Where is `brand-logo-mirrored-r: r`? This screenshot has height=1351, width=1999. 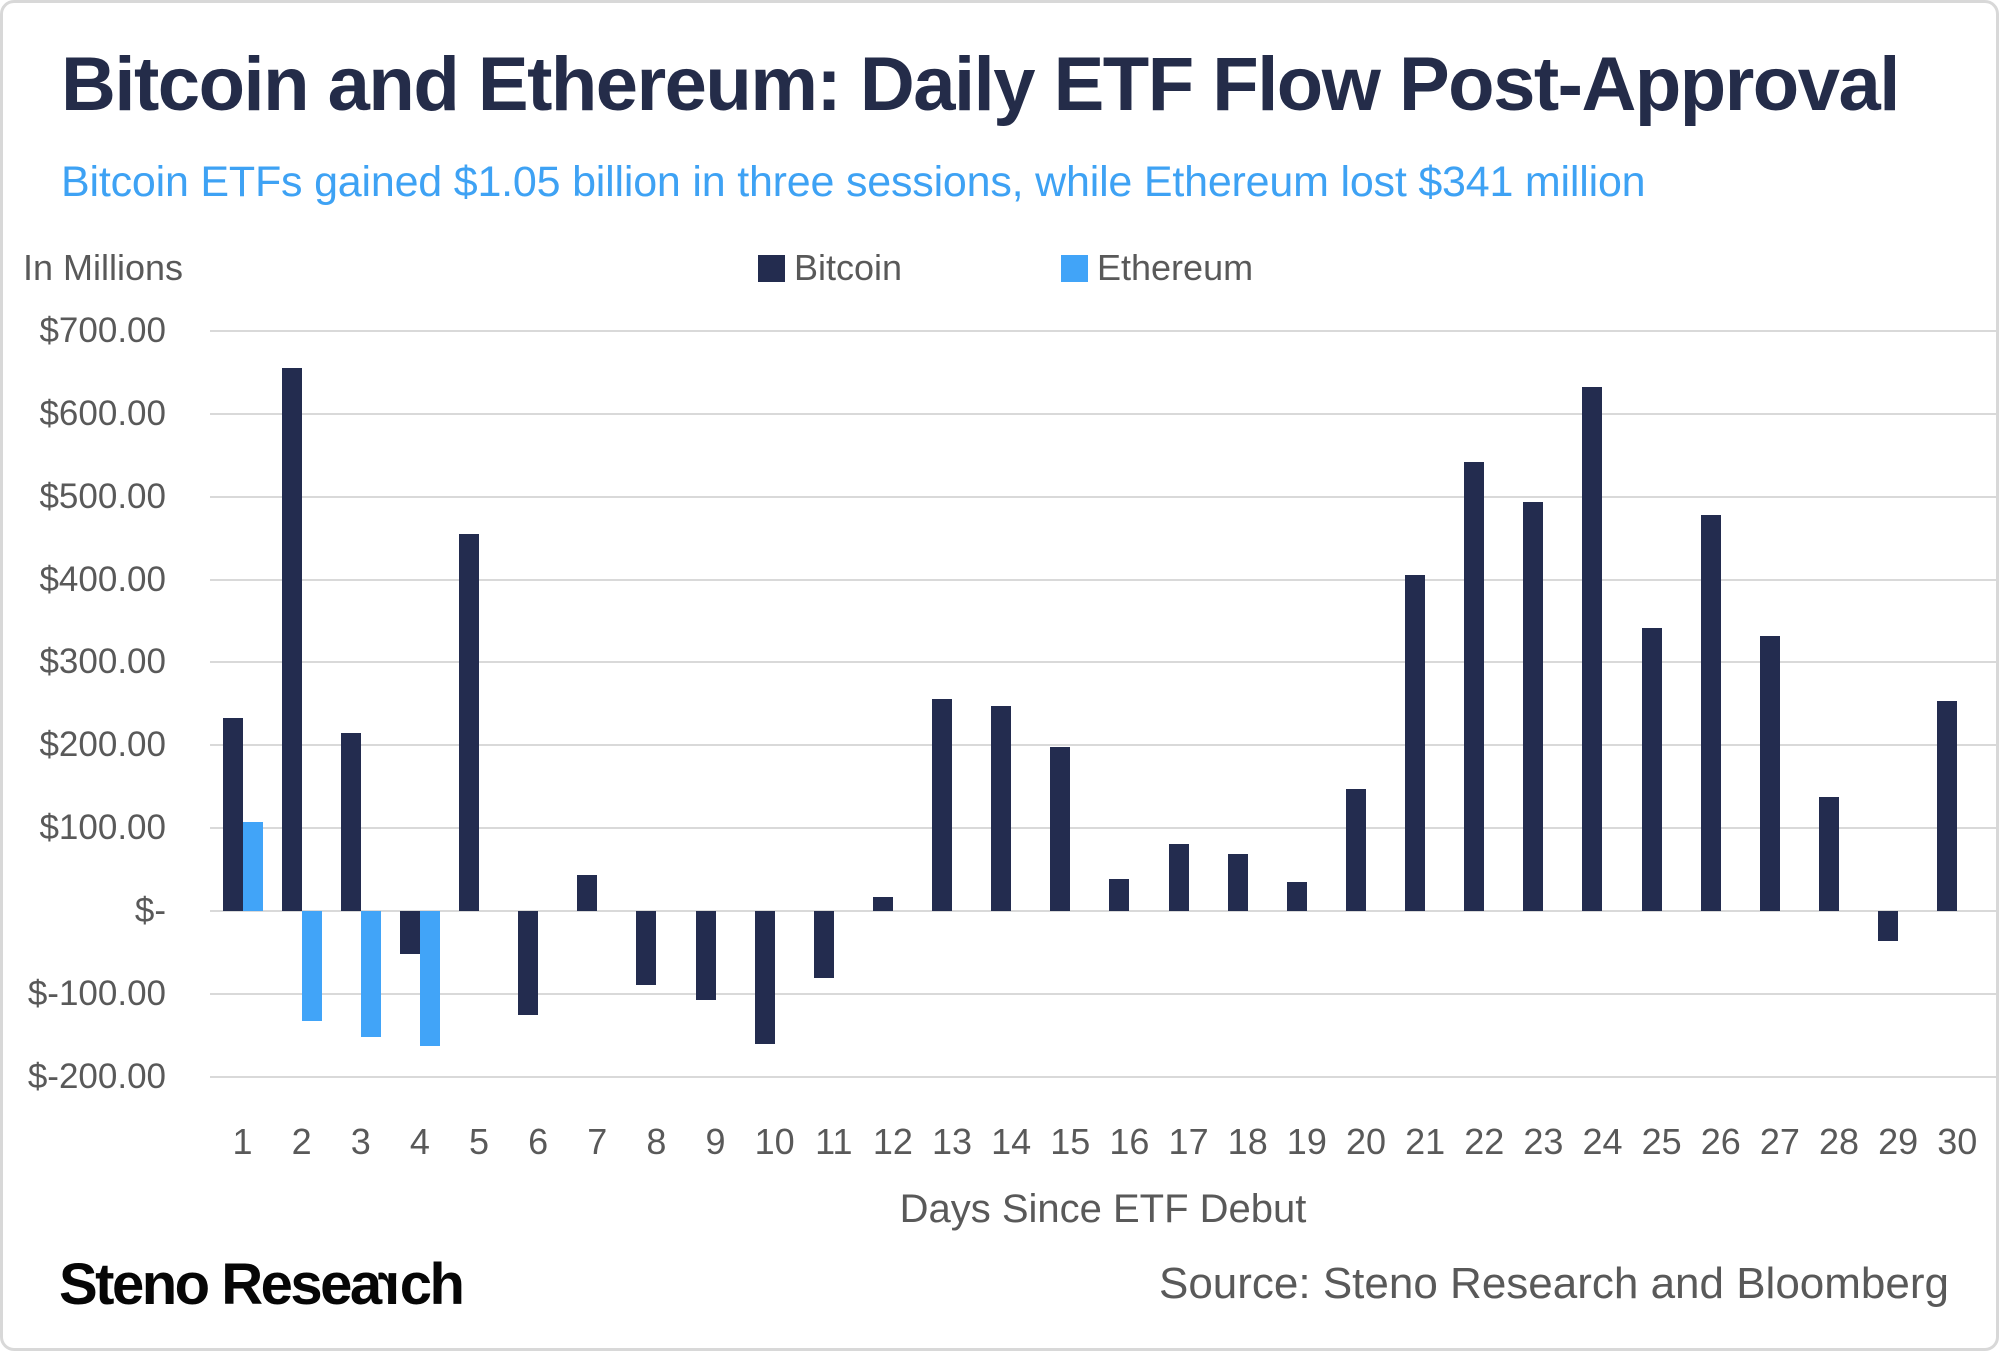 brand-logo-mirrored-r: r is located at coordinates (389, 1284).